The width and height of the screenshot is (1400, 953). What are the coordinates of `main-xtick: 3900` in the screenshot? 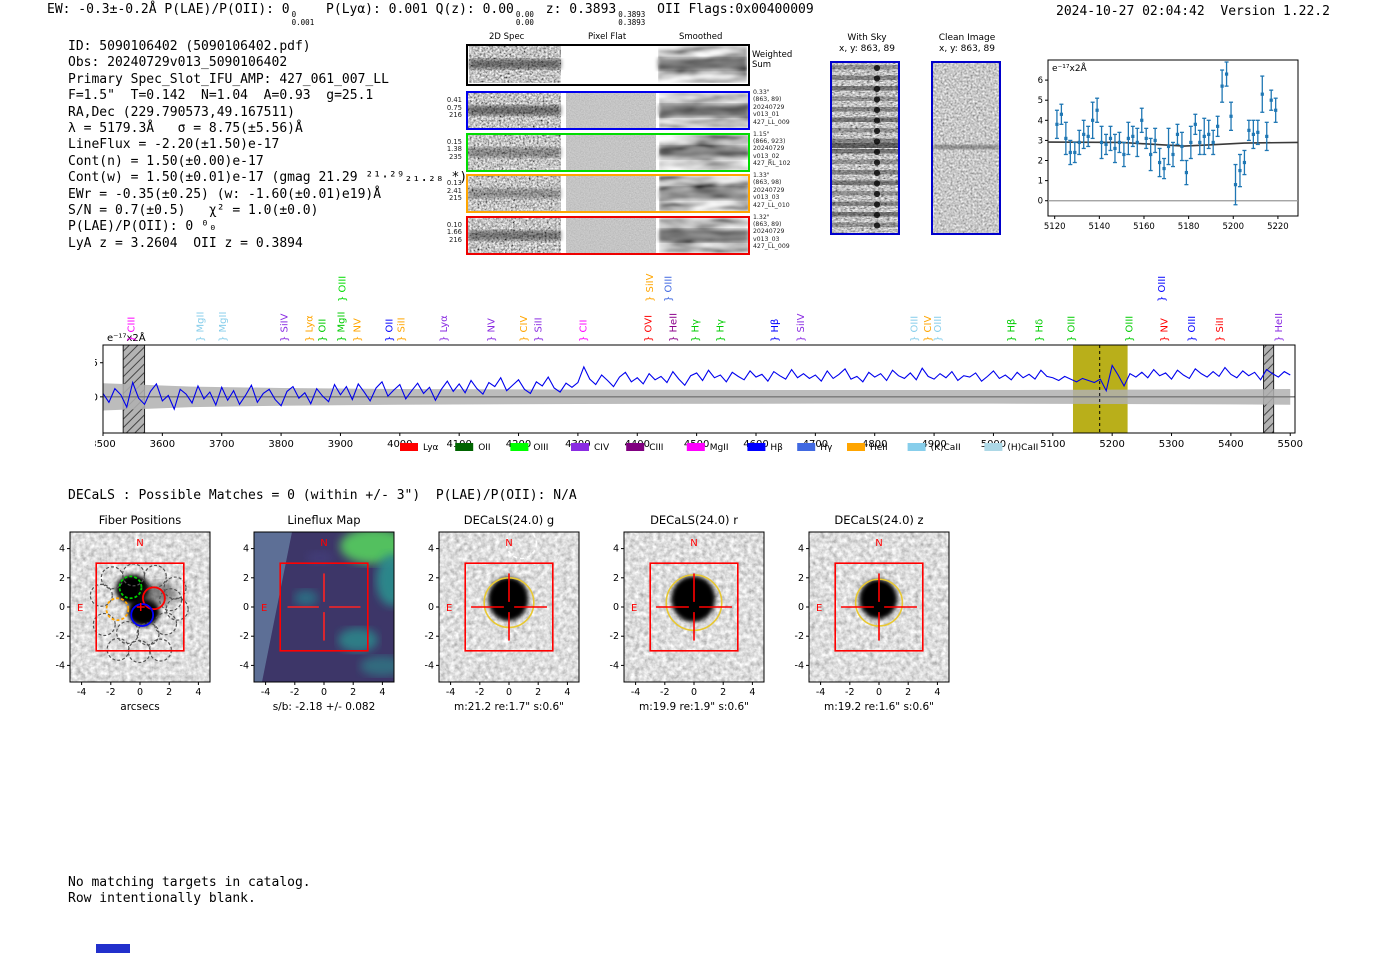 It's located at (340, 444).